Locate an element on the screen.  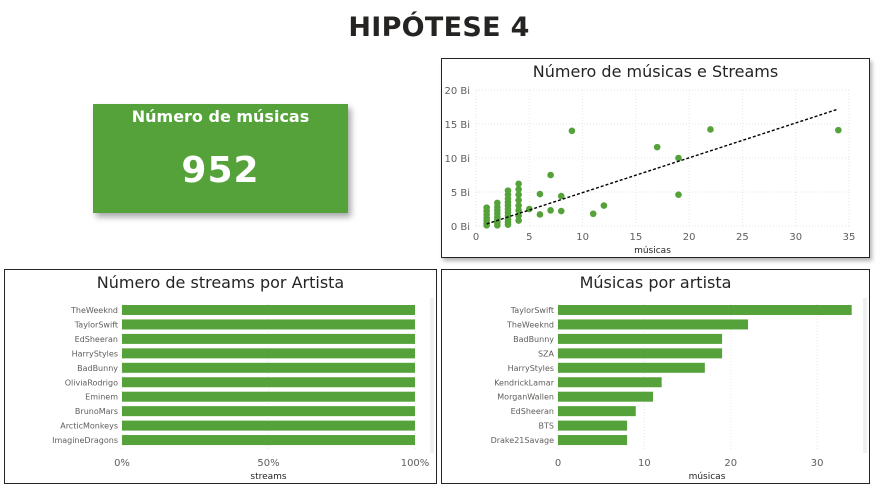
x-tick-label: 100% is located at coordinates (415, 463).